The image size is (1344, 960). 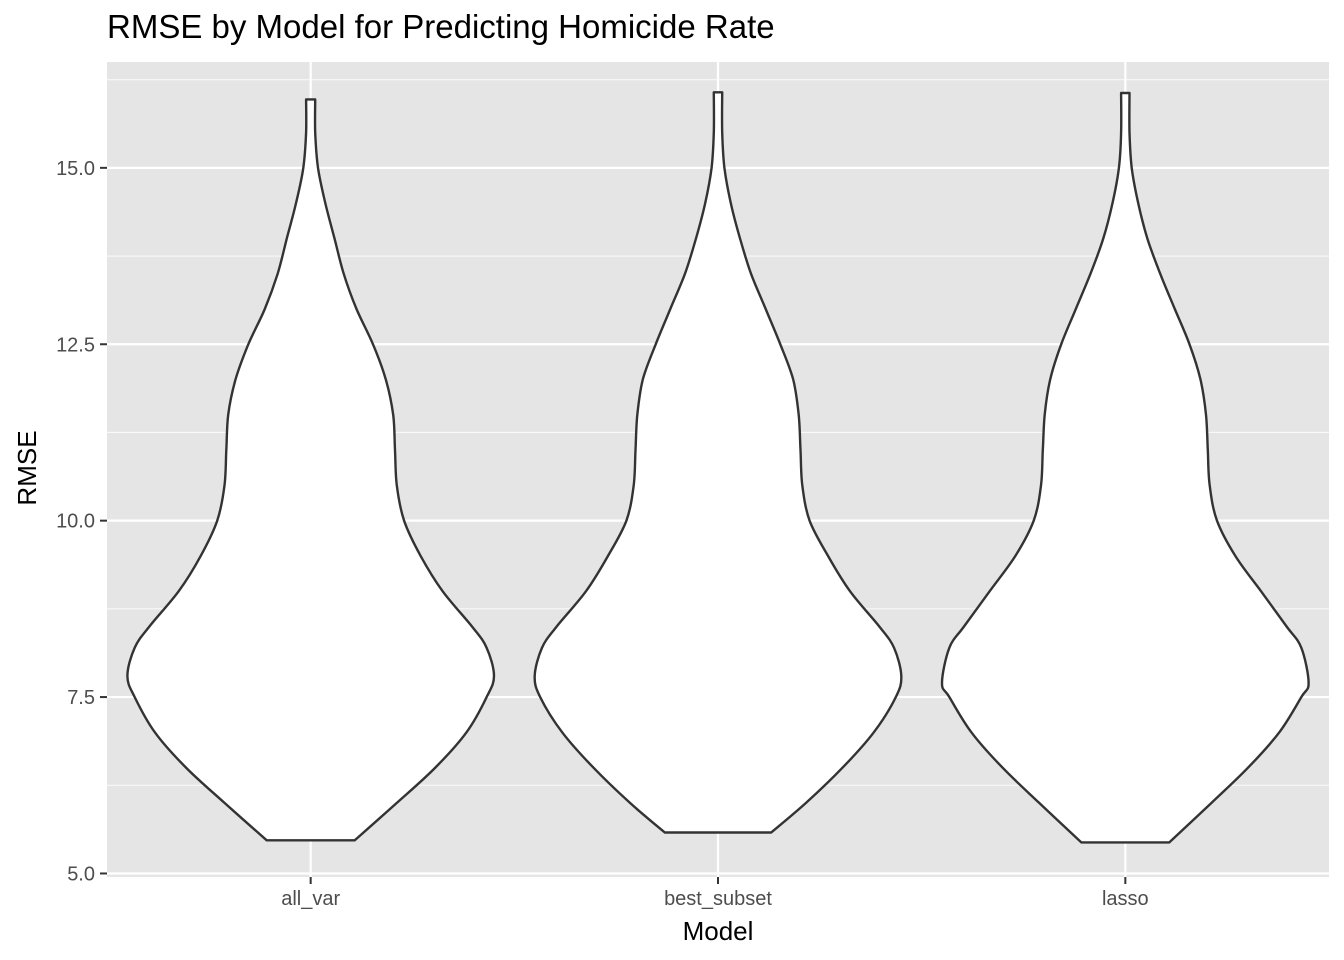 What do you see at coordinates (81, 698) in the screenshot?
I see `y-tick-label: 7.5` at bounding box center [81, 698].